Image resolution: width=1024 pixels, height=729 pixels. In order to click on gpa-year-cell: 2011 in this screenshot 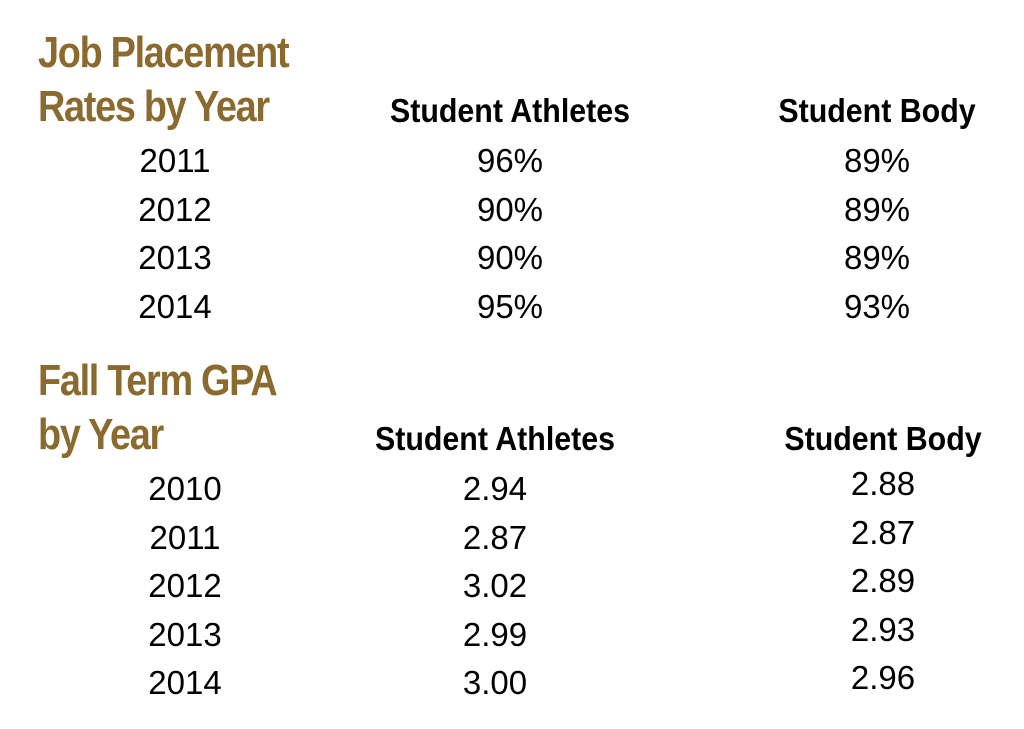, I will do `click(185, 537)`.